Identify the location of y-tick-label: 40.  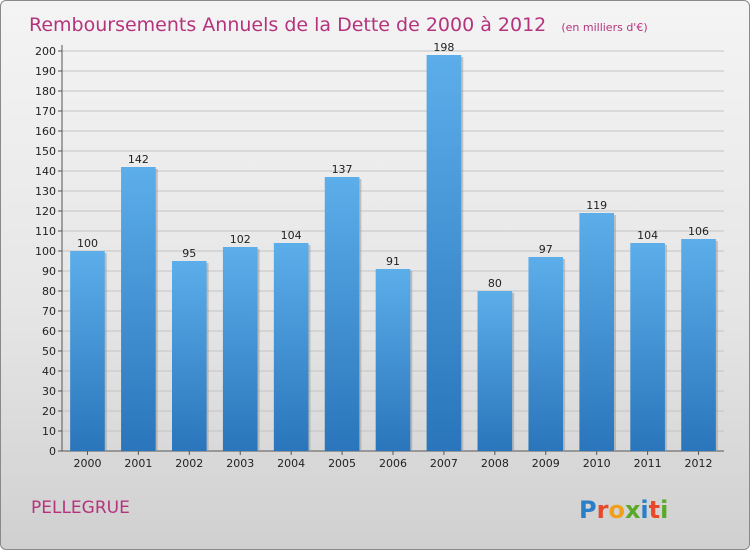
(49, 371).